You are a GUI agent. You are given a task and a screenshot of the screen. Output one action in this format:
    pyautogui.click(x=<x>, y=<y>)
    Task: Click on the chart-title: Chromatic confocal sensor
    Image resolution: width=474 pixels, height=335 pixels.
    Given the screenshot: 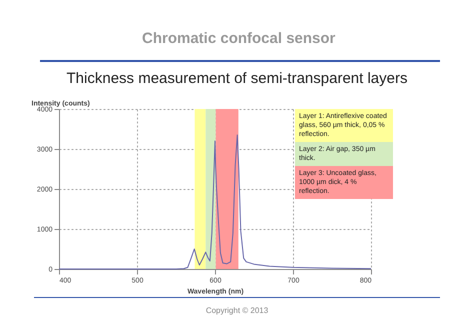 What is the action you would take?
    pyautogui.click(x=239, y=38)
    